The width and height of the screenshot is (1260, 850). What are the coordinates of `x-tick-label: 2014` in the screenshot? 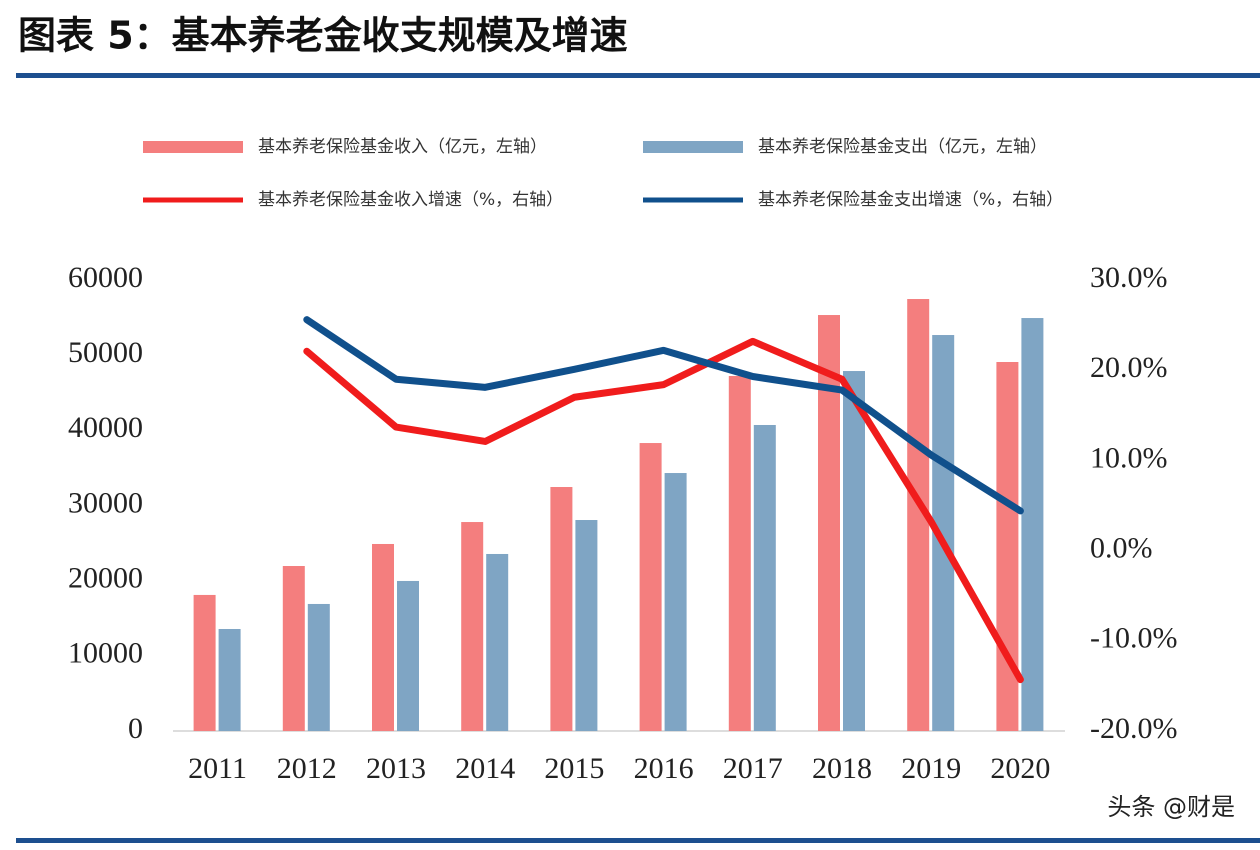 It's located at (485, 768).